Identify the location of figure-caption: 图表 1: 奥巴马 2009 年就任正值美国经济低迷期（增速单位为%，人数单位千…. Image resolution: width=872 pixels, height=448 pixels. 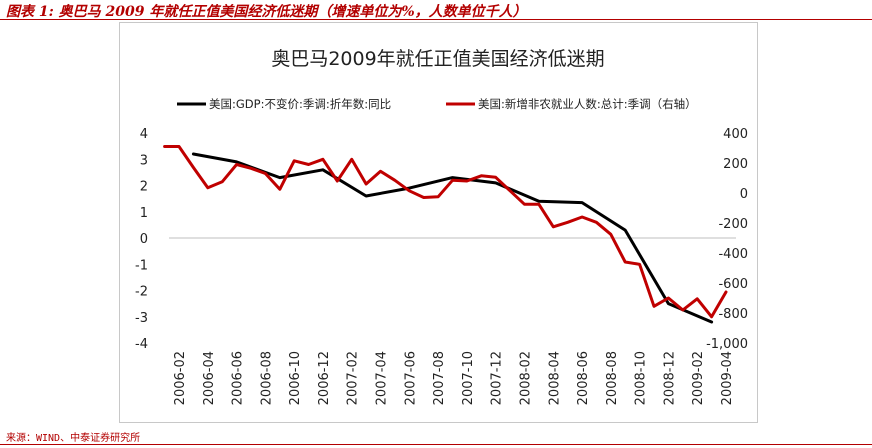
(266, 12).